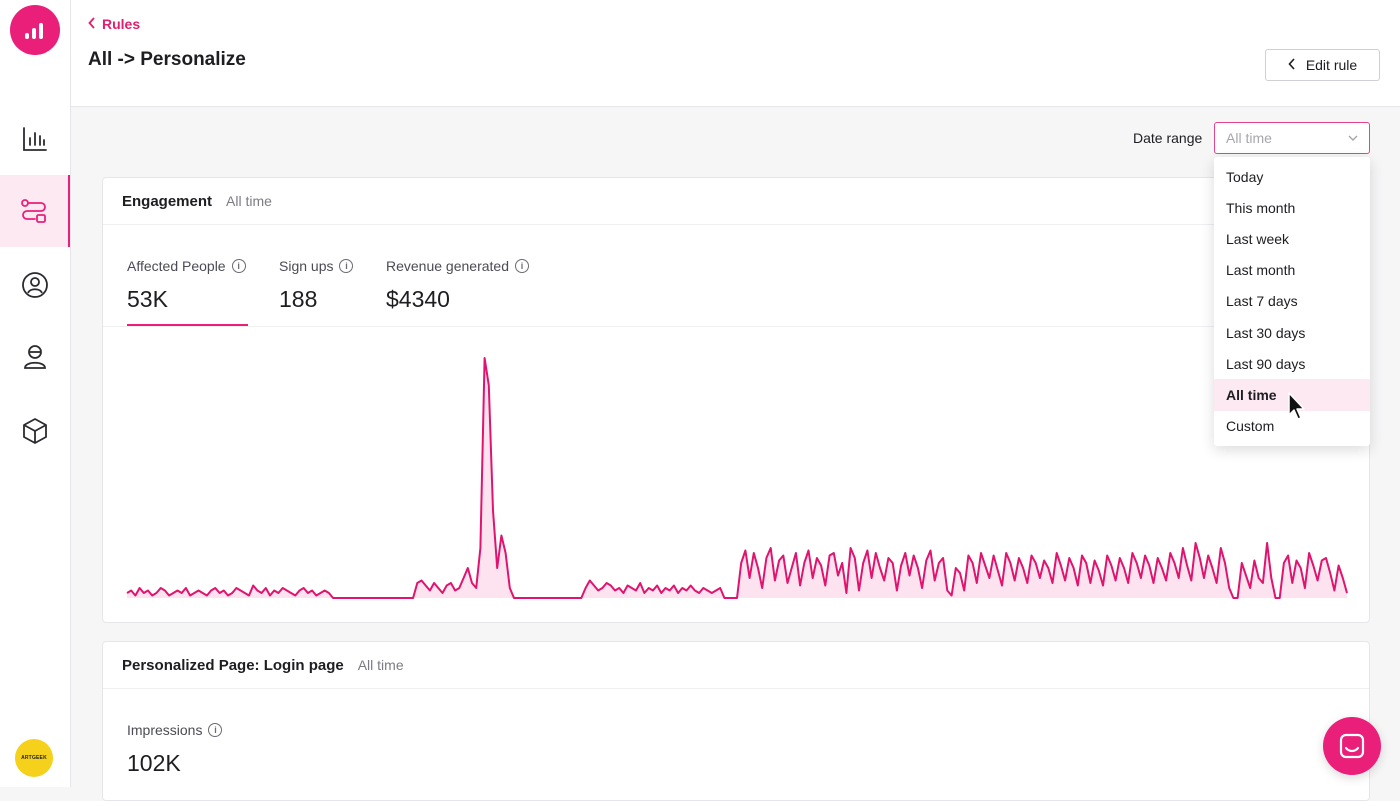  I want to click on date-option-custom: Custom, so click(1250, 426).